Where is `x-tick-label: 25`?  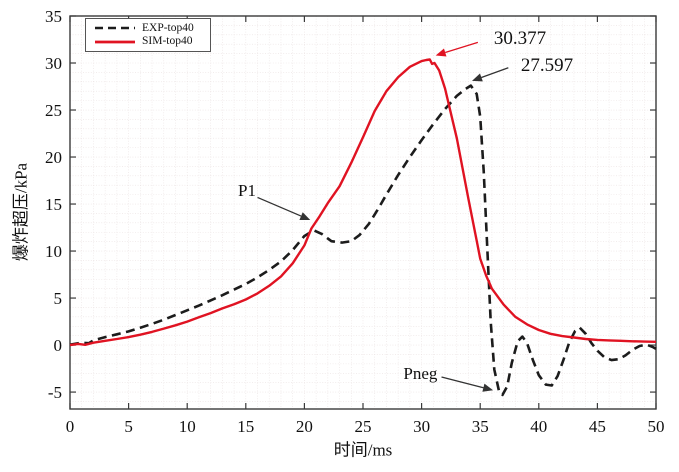 x-tick-label: 25 is located at coordinates (363, 426).